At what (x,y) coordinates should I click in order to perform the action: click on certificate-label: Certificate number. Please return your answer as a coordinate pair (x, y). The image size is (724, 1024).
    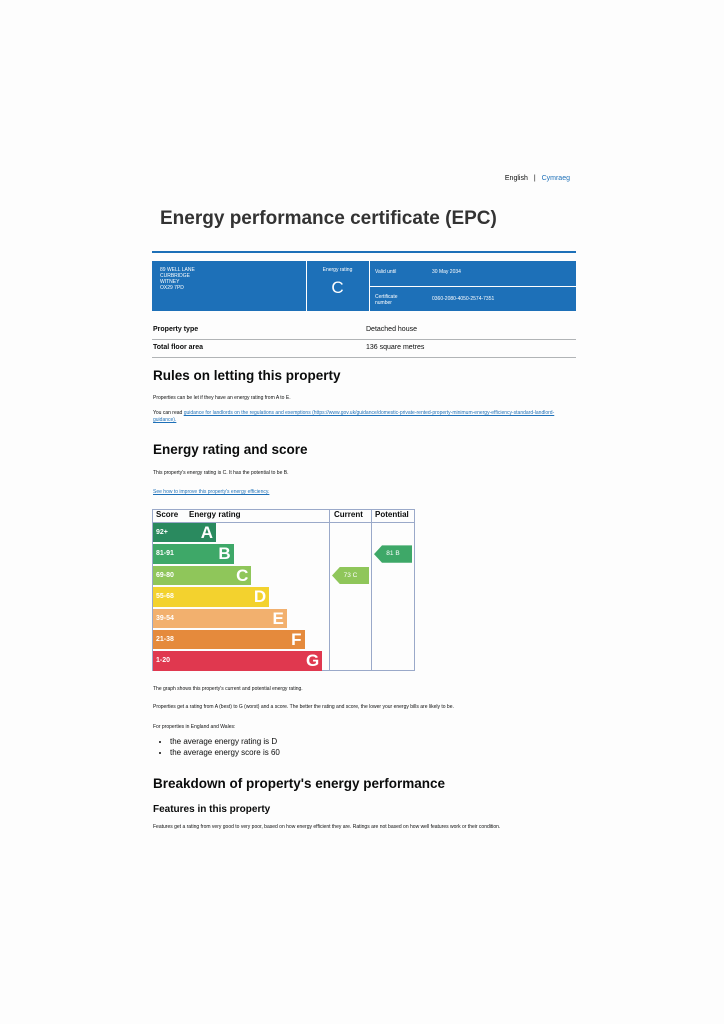
    Looking at the image, I should click on (386, 300).